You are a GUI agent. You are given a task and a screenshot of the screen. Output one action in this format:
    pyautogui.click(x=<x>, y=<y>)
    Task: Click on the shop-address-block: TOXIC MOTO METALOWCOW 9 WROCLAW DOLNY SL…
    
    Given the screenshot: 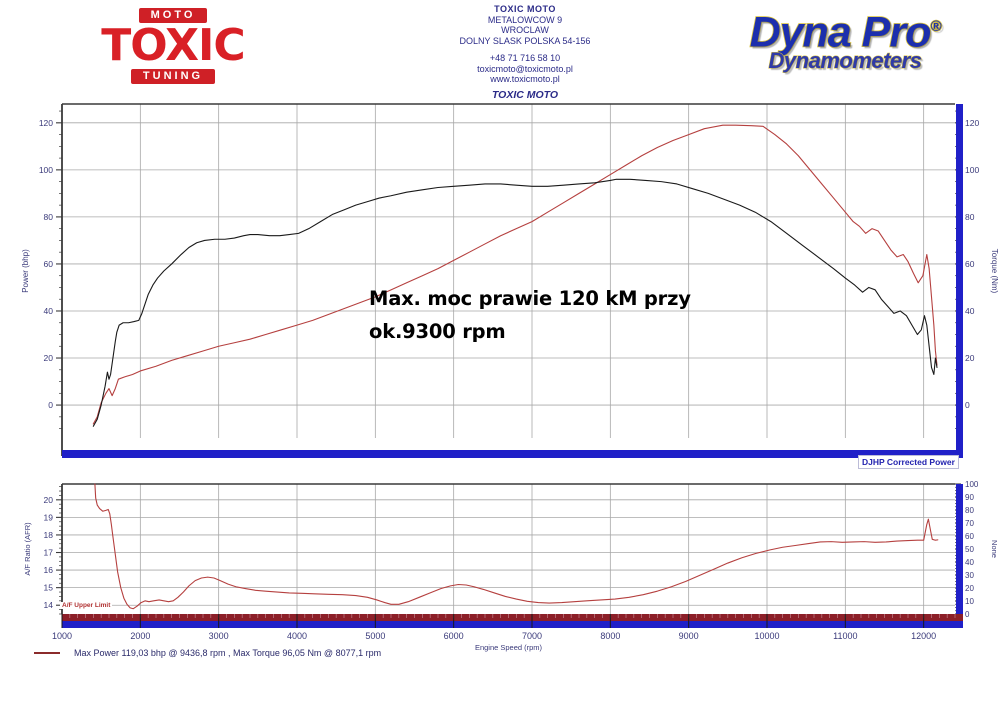 What is the action you would take?
    pyautogui.click(x=525, y=52)
    